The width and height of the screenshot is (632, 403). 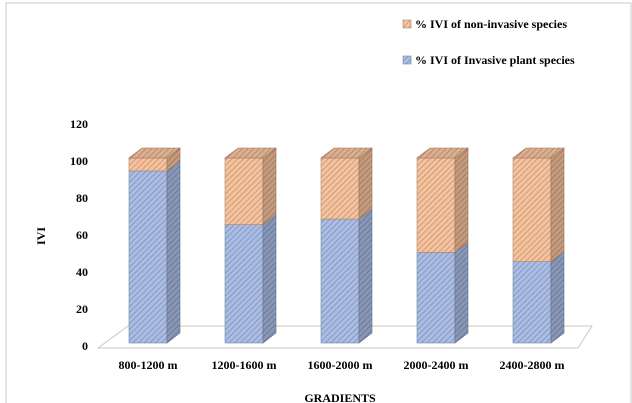 I want to click on y-tick-label: 40, so click(x=82, y=272).